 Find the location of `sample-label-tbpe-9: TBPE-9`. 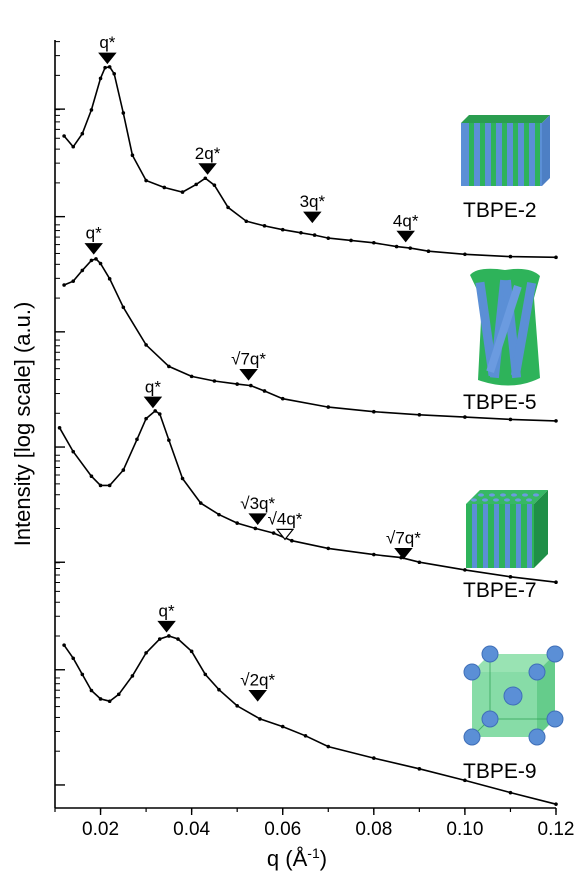

sample-label-tbpe-9: TBPE-9 is located at coordinates (500, 771).